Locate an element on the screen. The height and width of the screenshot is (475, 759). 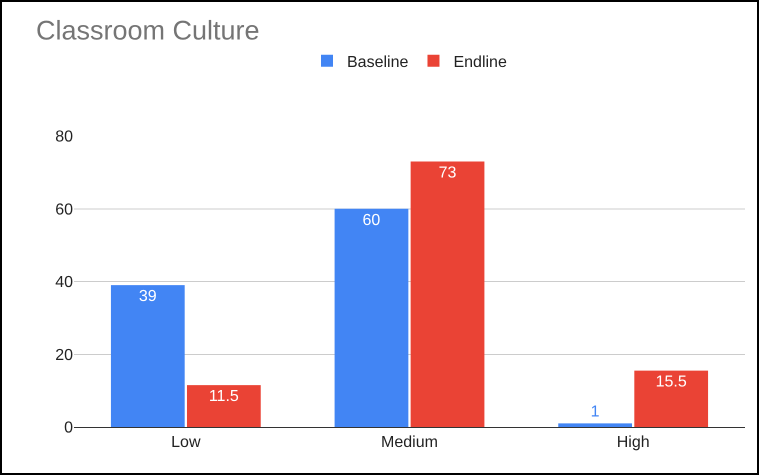
x-tick-label: Low is located at coordinates (186, 443).